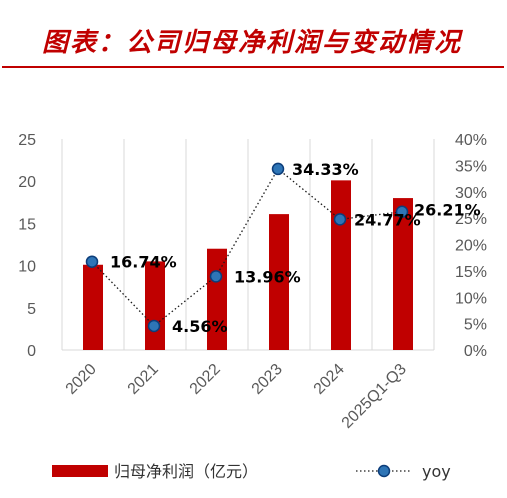 The image size is (507, 498). Describe the element at coordinates (329, 379) in the screenshot. I see `x-tick-label: 2024` at that location.